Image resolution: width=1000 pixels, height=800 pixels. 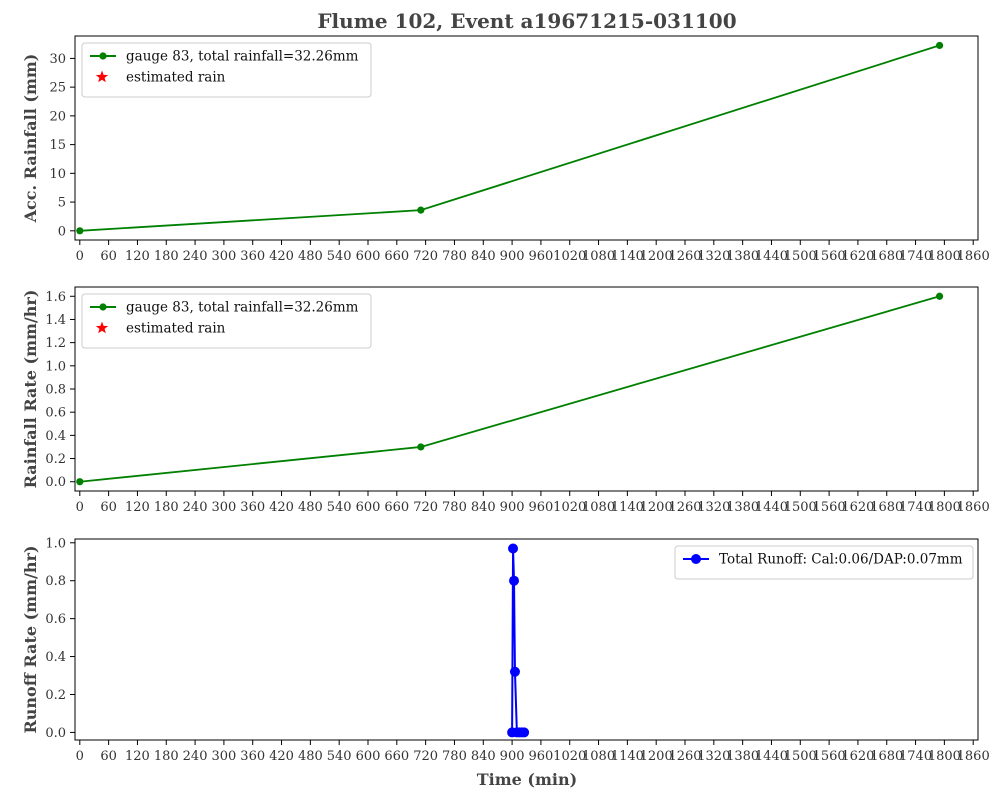 What do you see at coordinates (339, 256) in the screenshot?
I see `x-tick-label: 540` at bounding box center [339, 256].